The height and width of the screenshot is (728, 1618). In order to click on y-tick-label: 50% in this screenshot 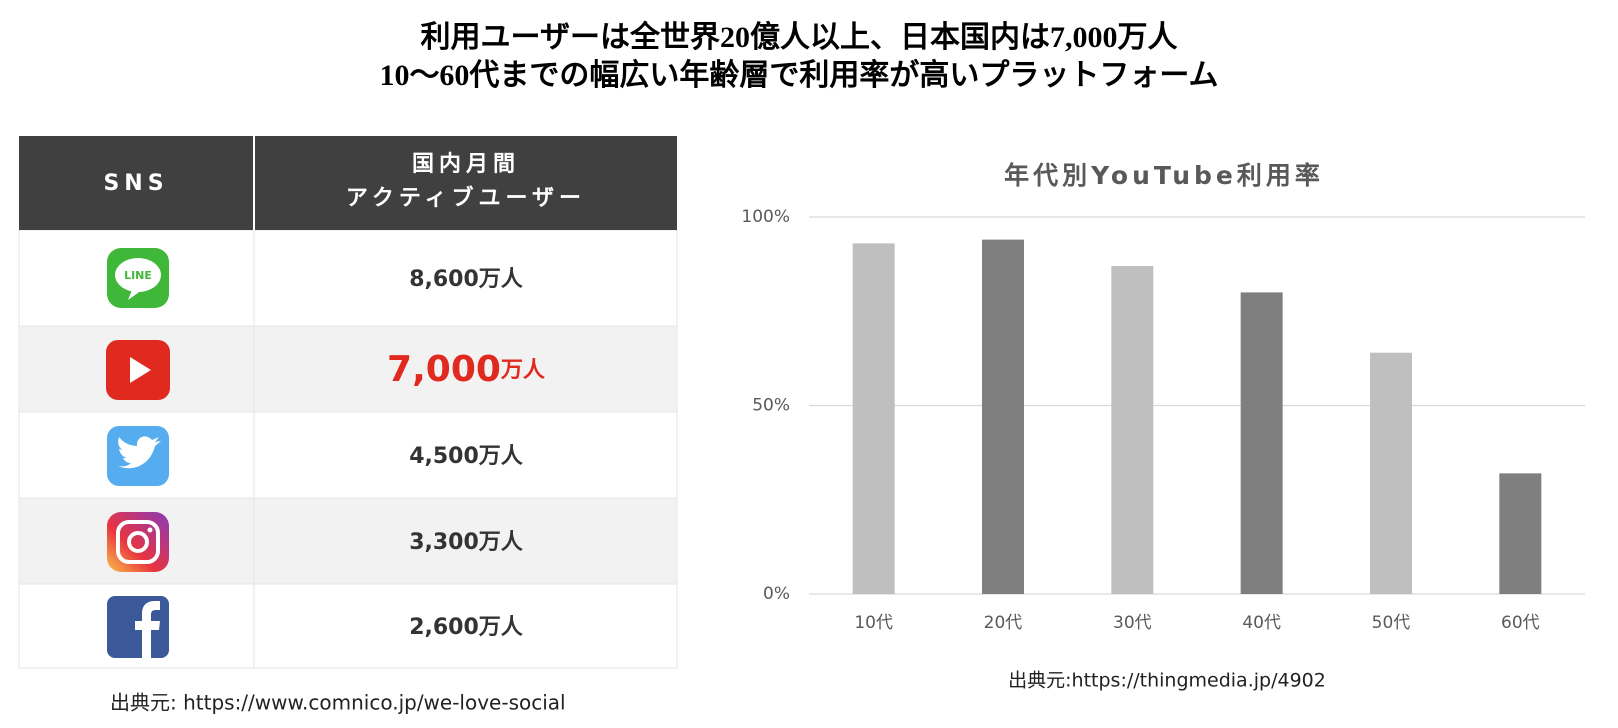, I will do `click(771, 406)`.